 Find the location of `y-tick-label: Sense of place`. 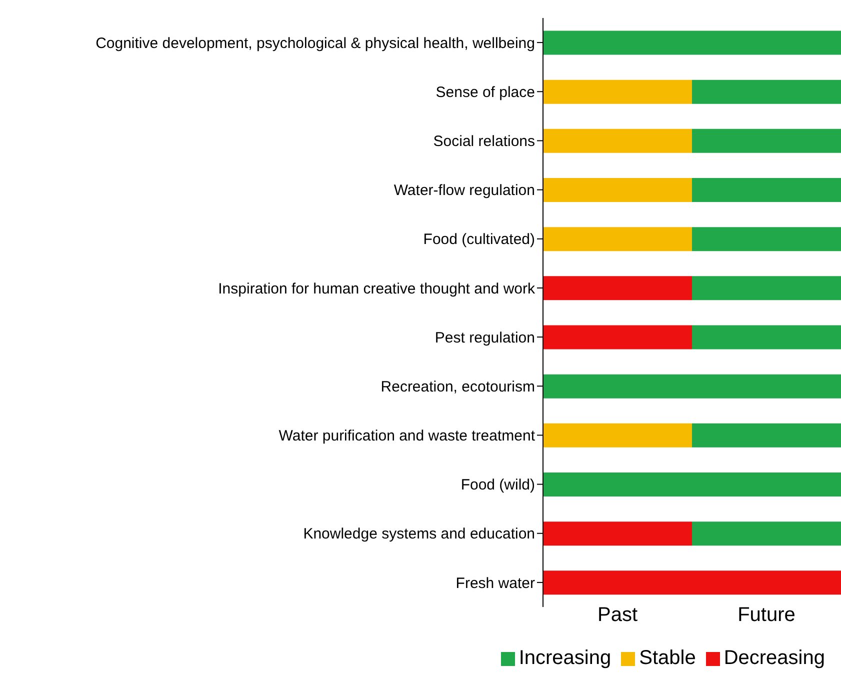

y-tick-label: Sense of place is located at coordinates (485, 92).